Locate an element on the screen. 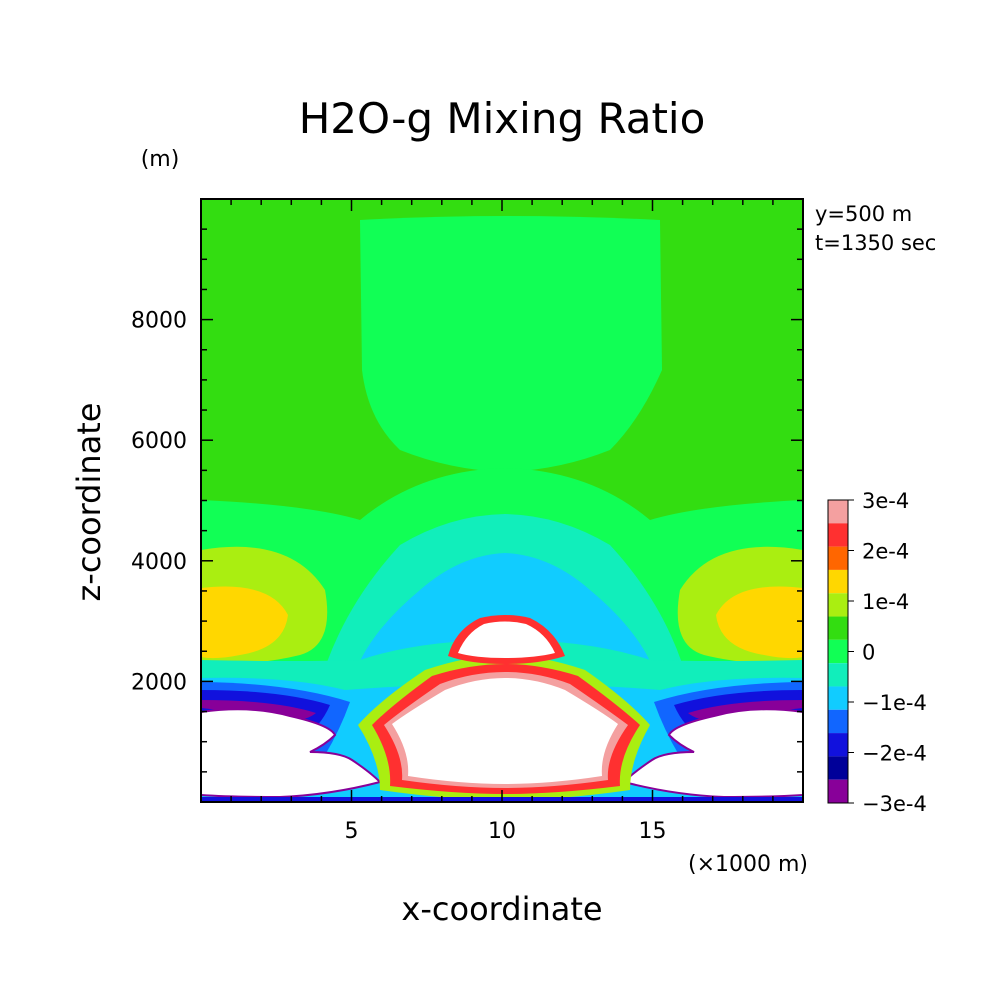 This screenshot has height=1004, width=1004. y-unit-label: (m) is located at coordinates (160, 159).